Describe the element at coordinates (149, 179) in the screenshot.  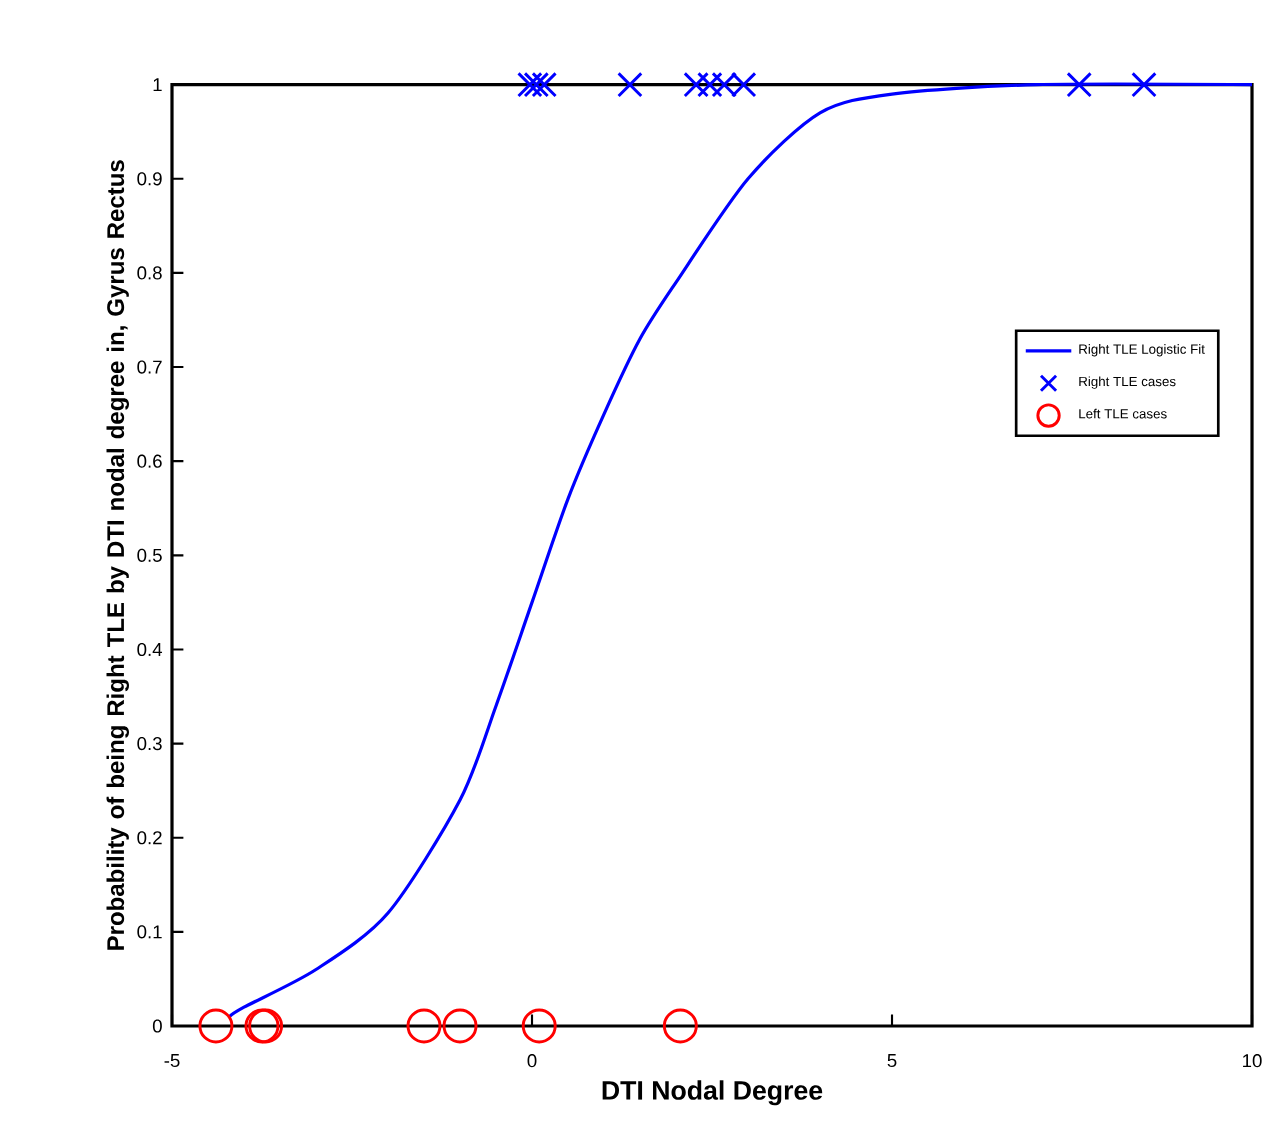
I see `y-tick-label: 0.9` at that location.